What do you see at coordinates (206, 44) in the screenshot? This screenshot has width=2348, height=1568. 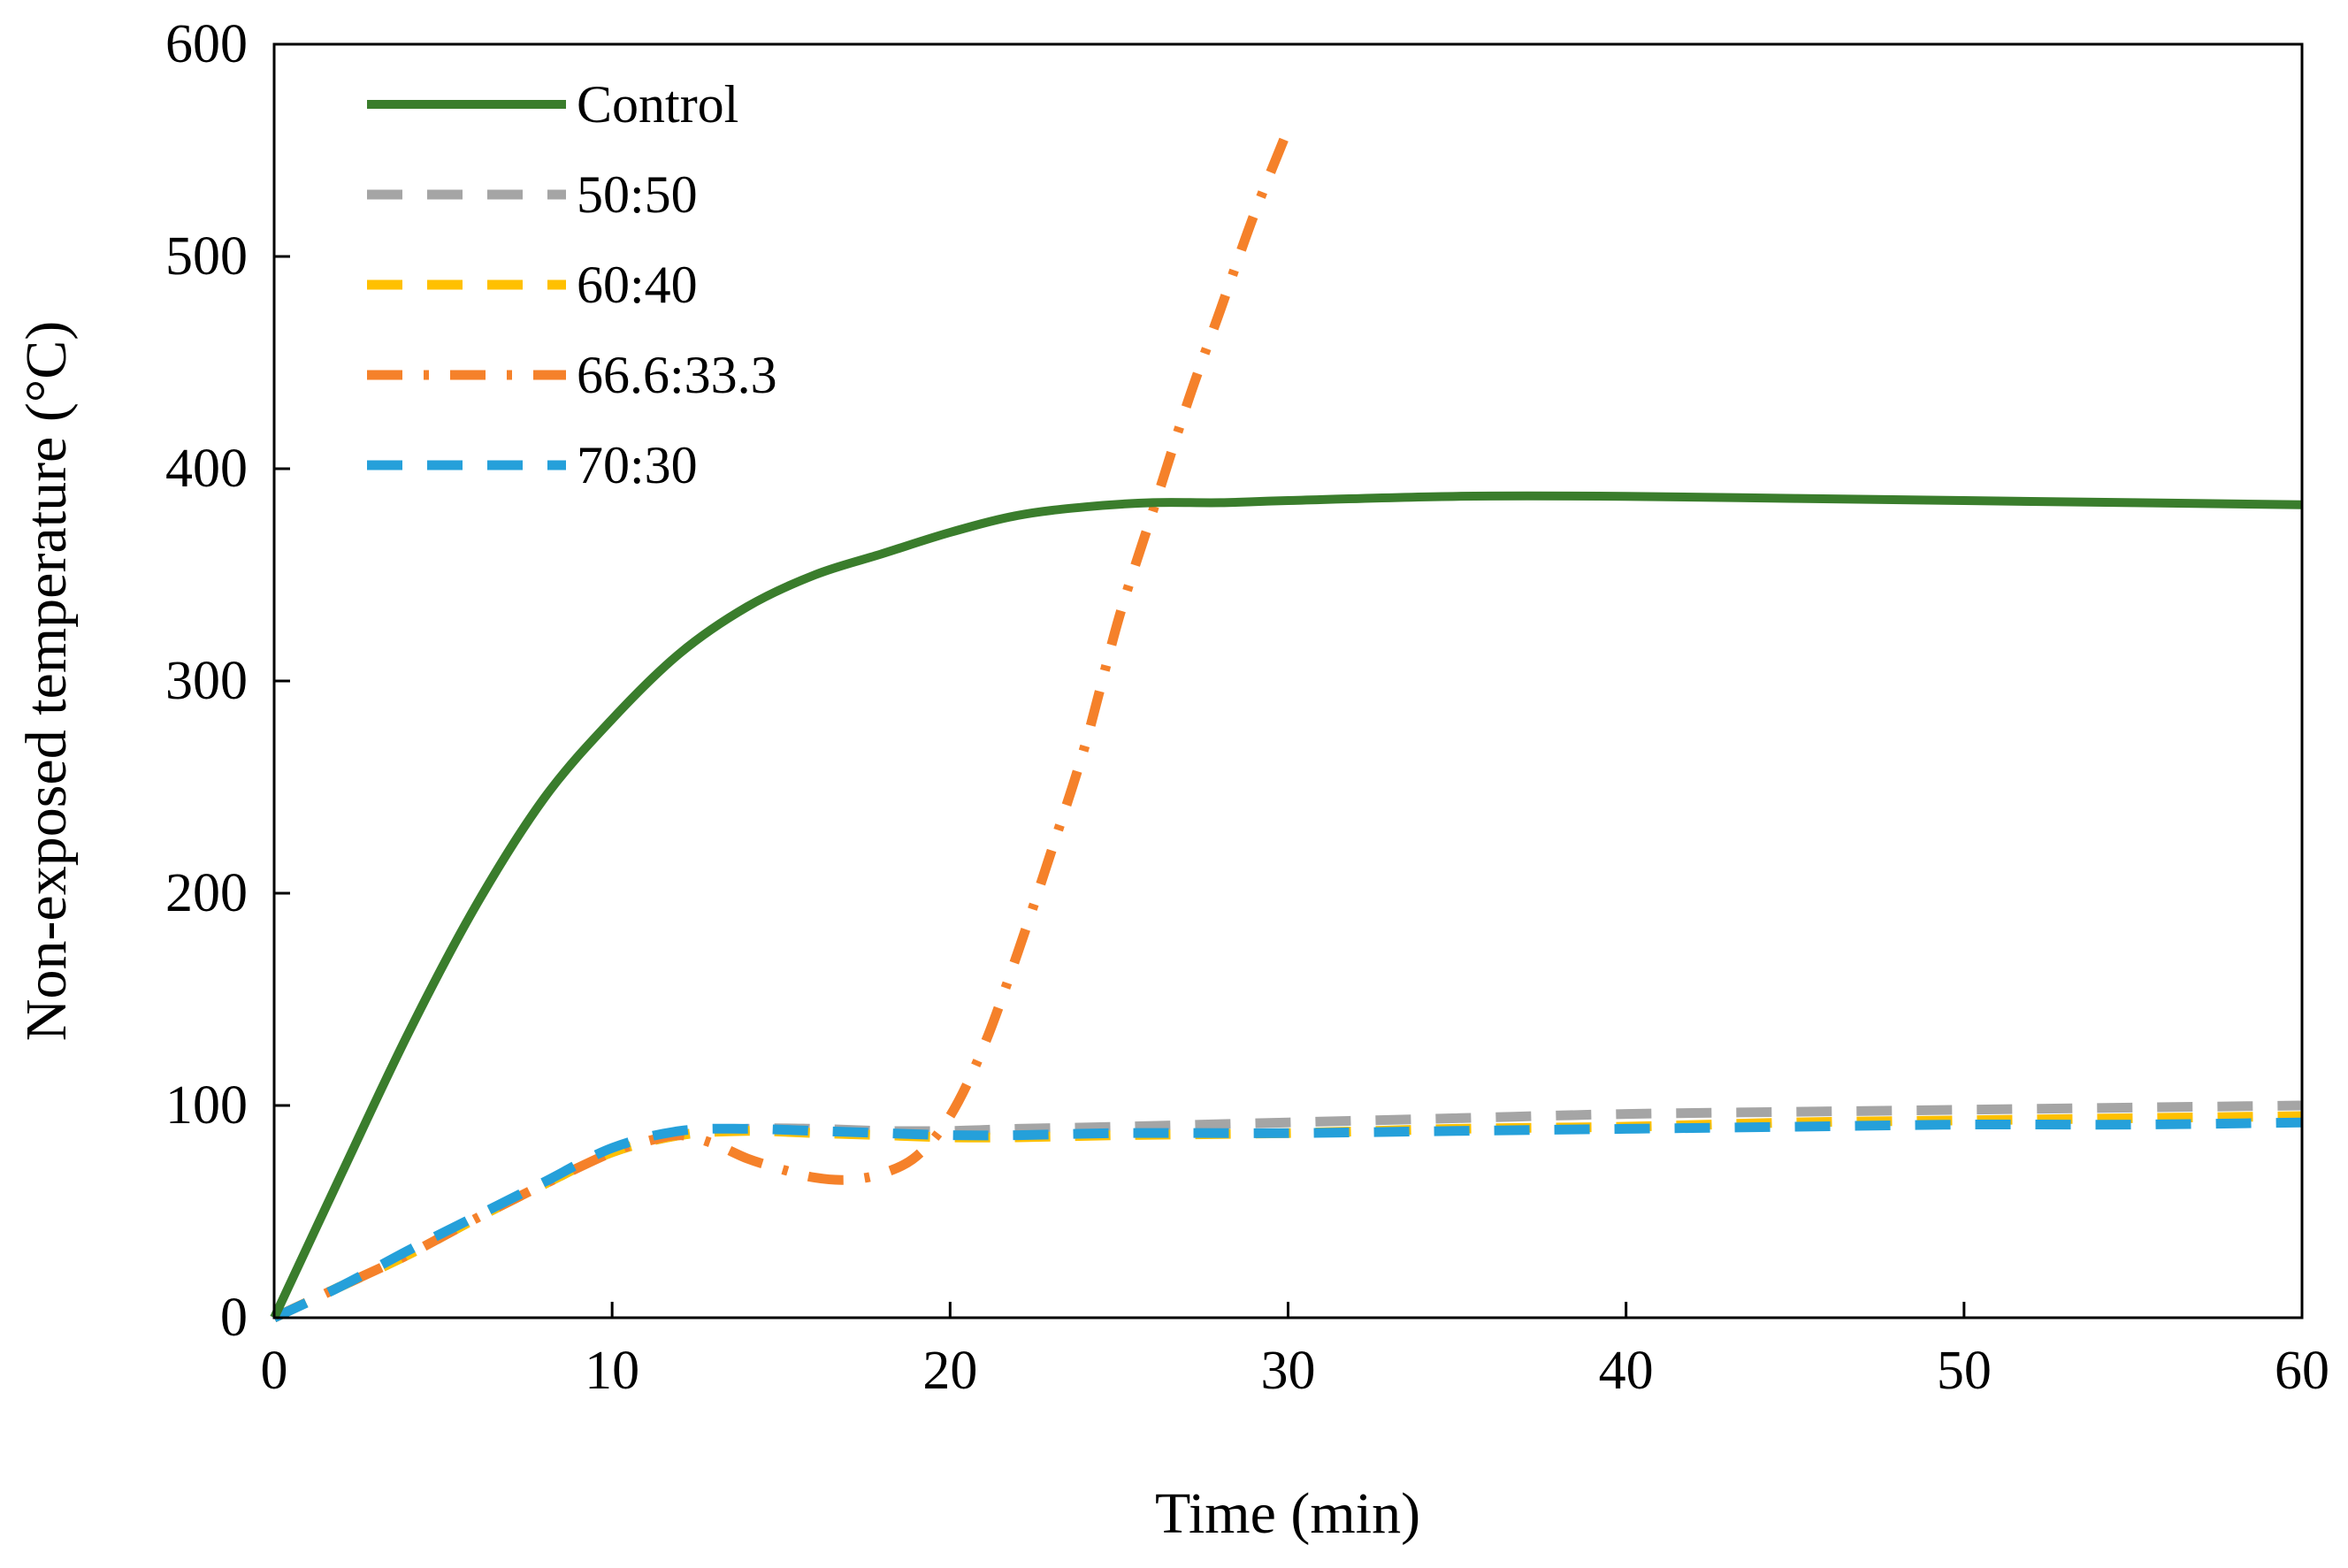 I see `y-tick-label: 600` at bounding box center [206, 44].